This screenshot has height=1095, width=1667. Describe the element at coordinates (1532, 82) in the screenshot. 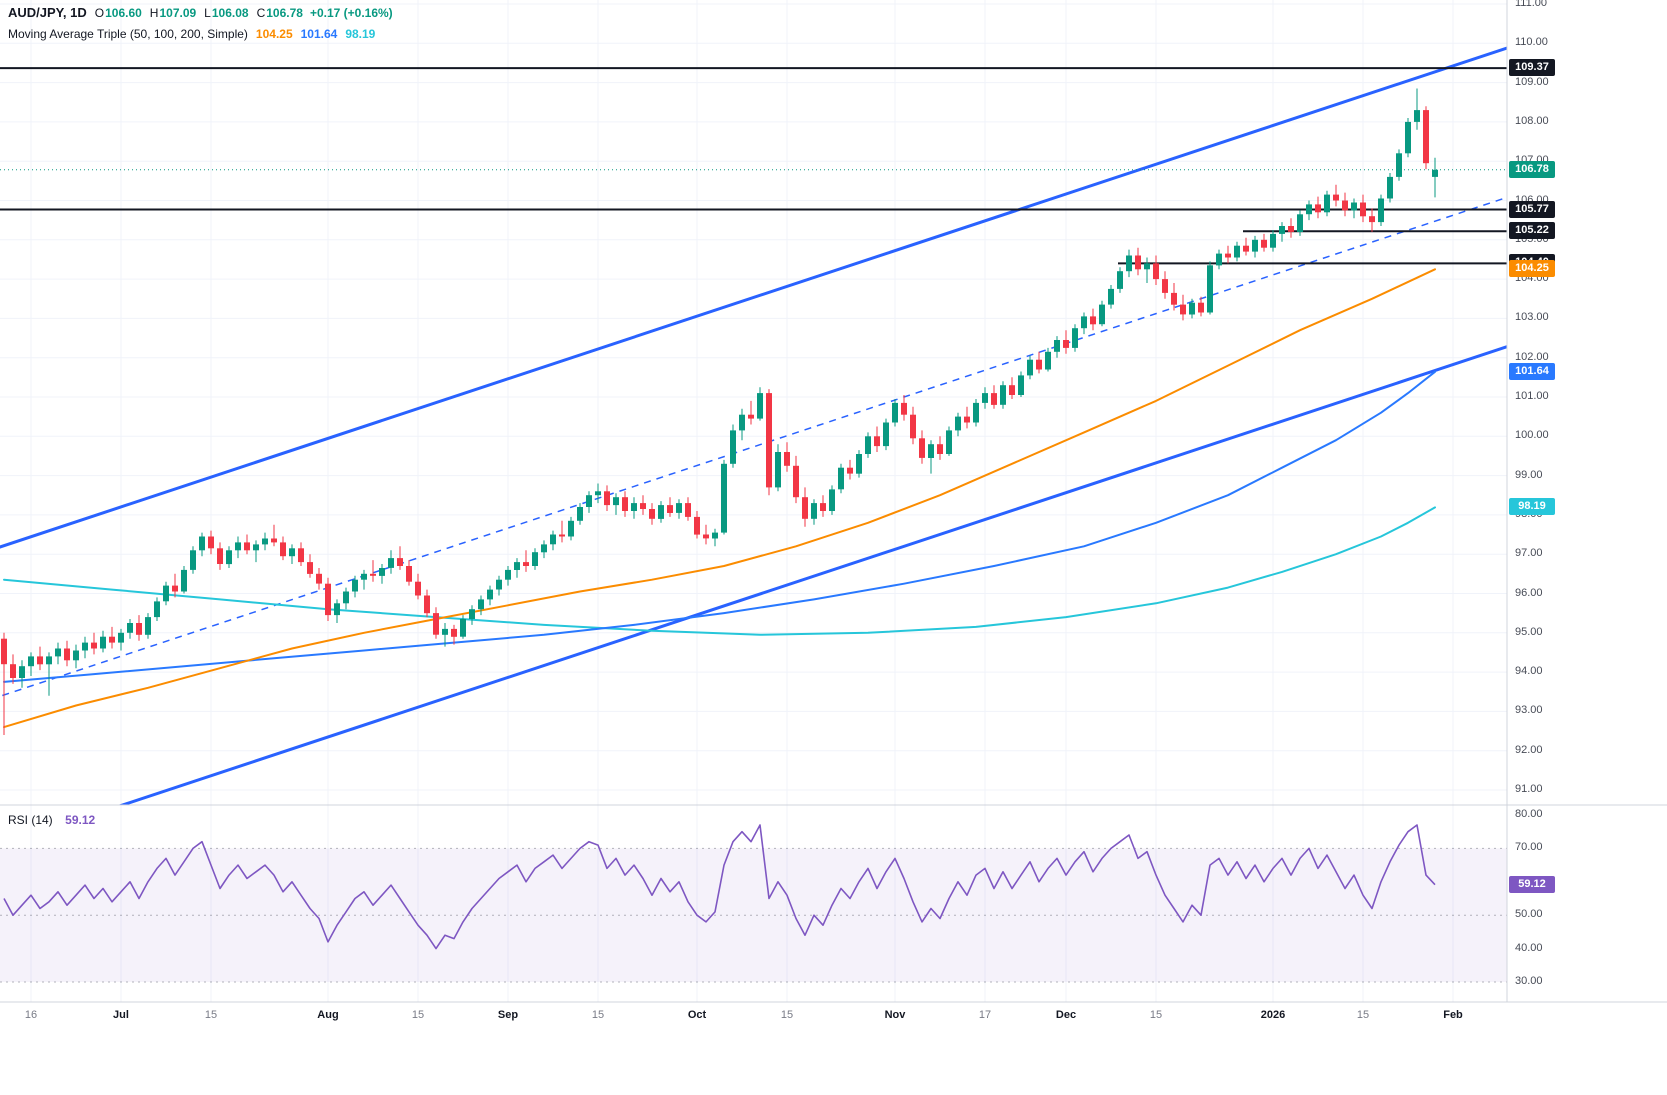

I see `price-tick: 109.00` at that location.